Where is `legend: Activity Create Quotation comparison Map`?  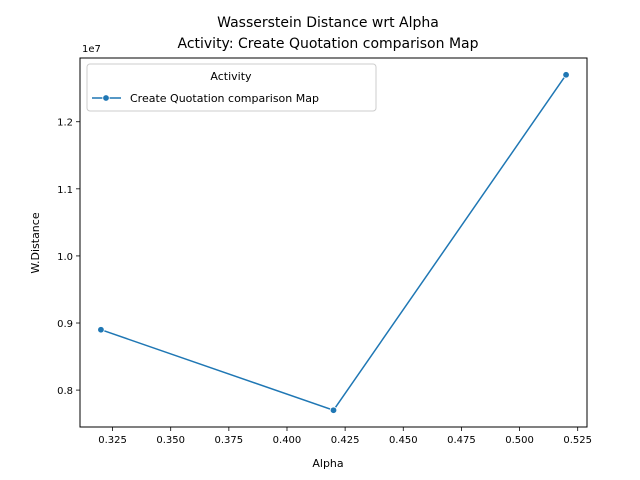 legend: Activity Create Quotation comparison Map is located at coordinates (231, 87).